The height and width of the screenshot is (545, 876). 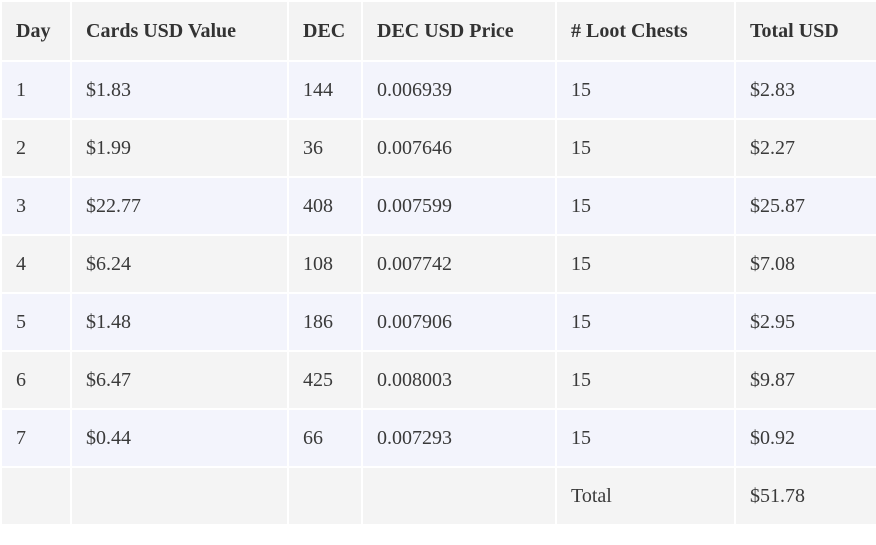 I want to click on table-row: 7 $0.44 66 0.007293 15 $0.92, so click(x=438, y=438).